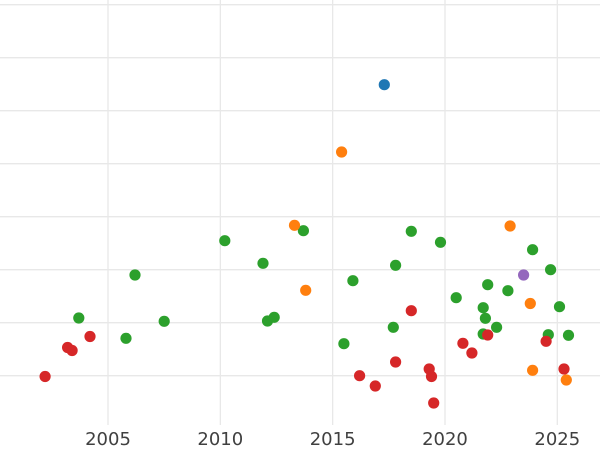 The height and width of the screenshot is (450, 600). What do you see at coordinates (557, 439) in the screenshot?
I see `x-tick-label: 2025` at bounding box center [557, 439].